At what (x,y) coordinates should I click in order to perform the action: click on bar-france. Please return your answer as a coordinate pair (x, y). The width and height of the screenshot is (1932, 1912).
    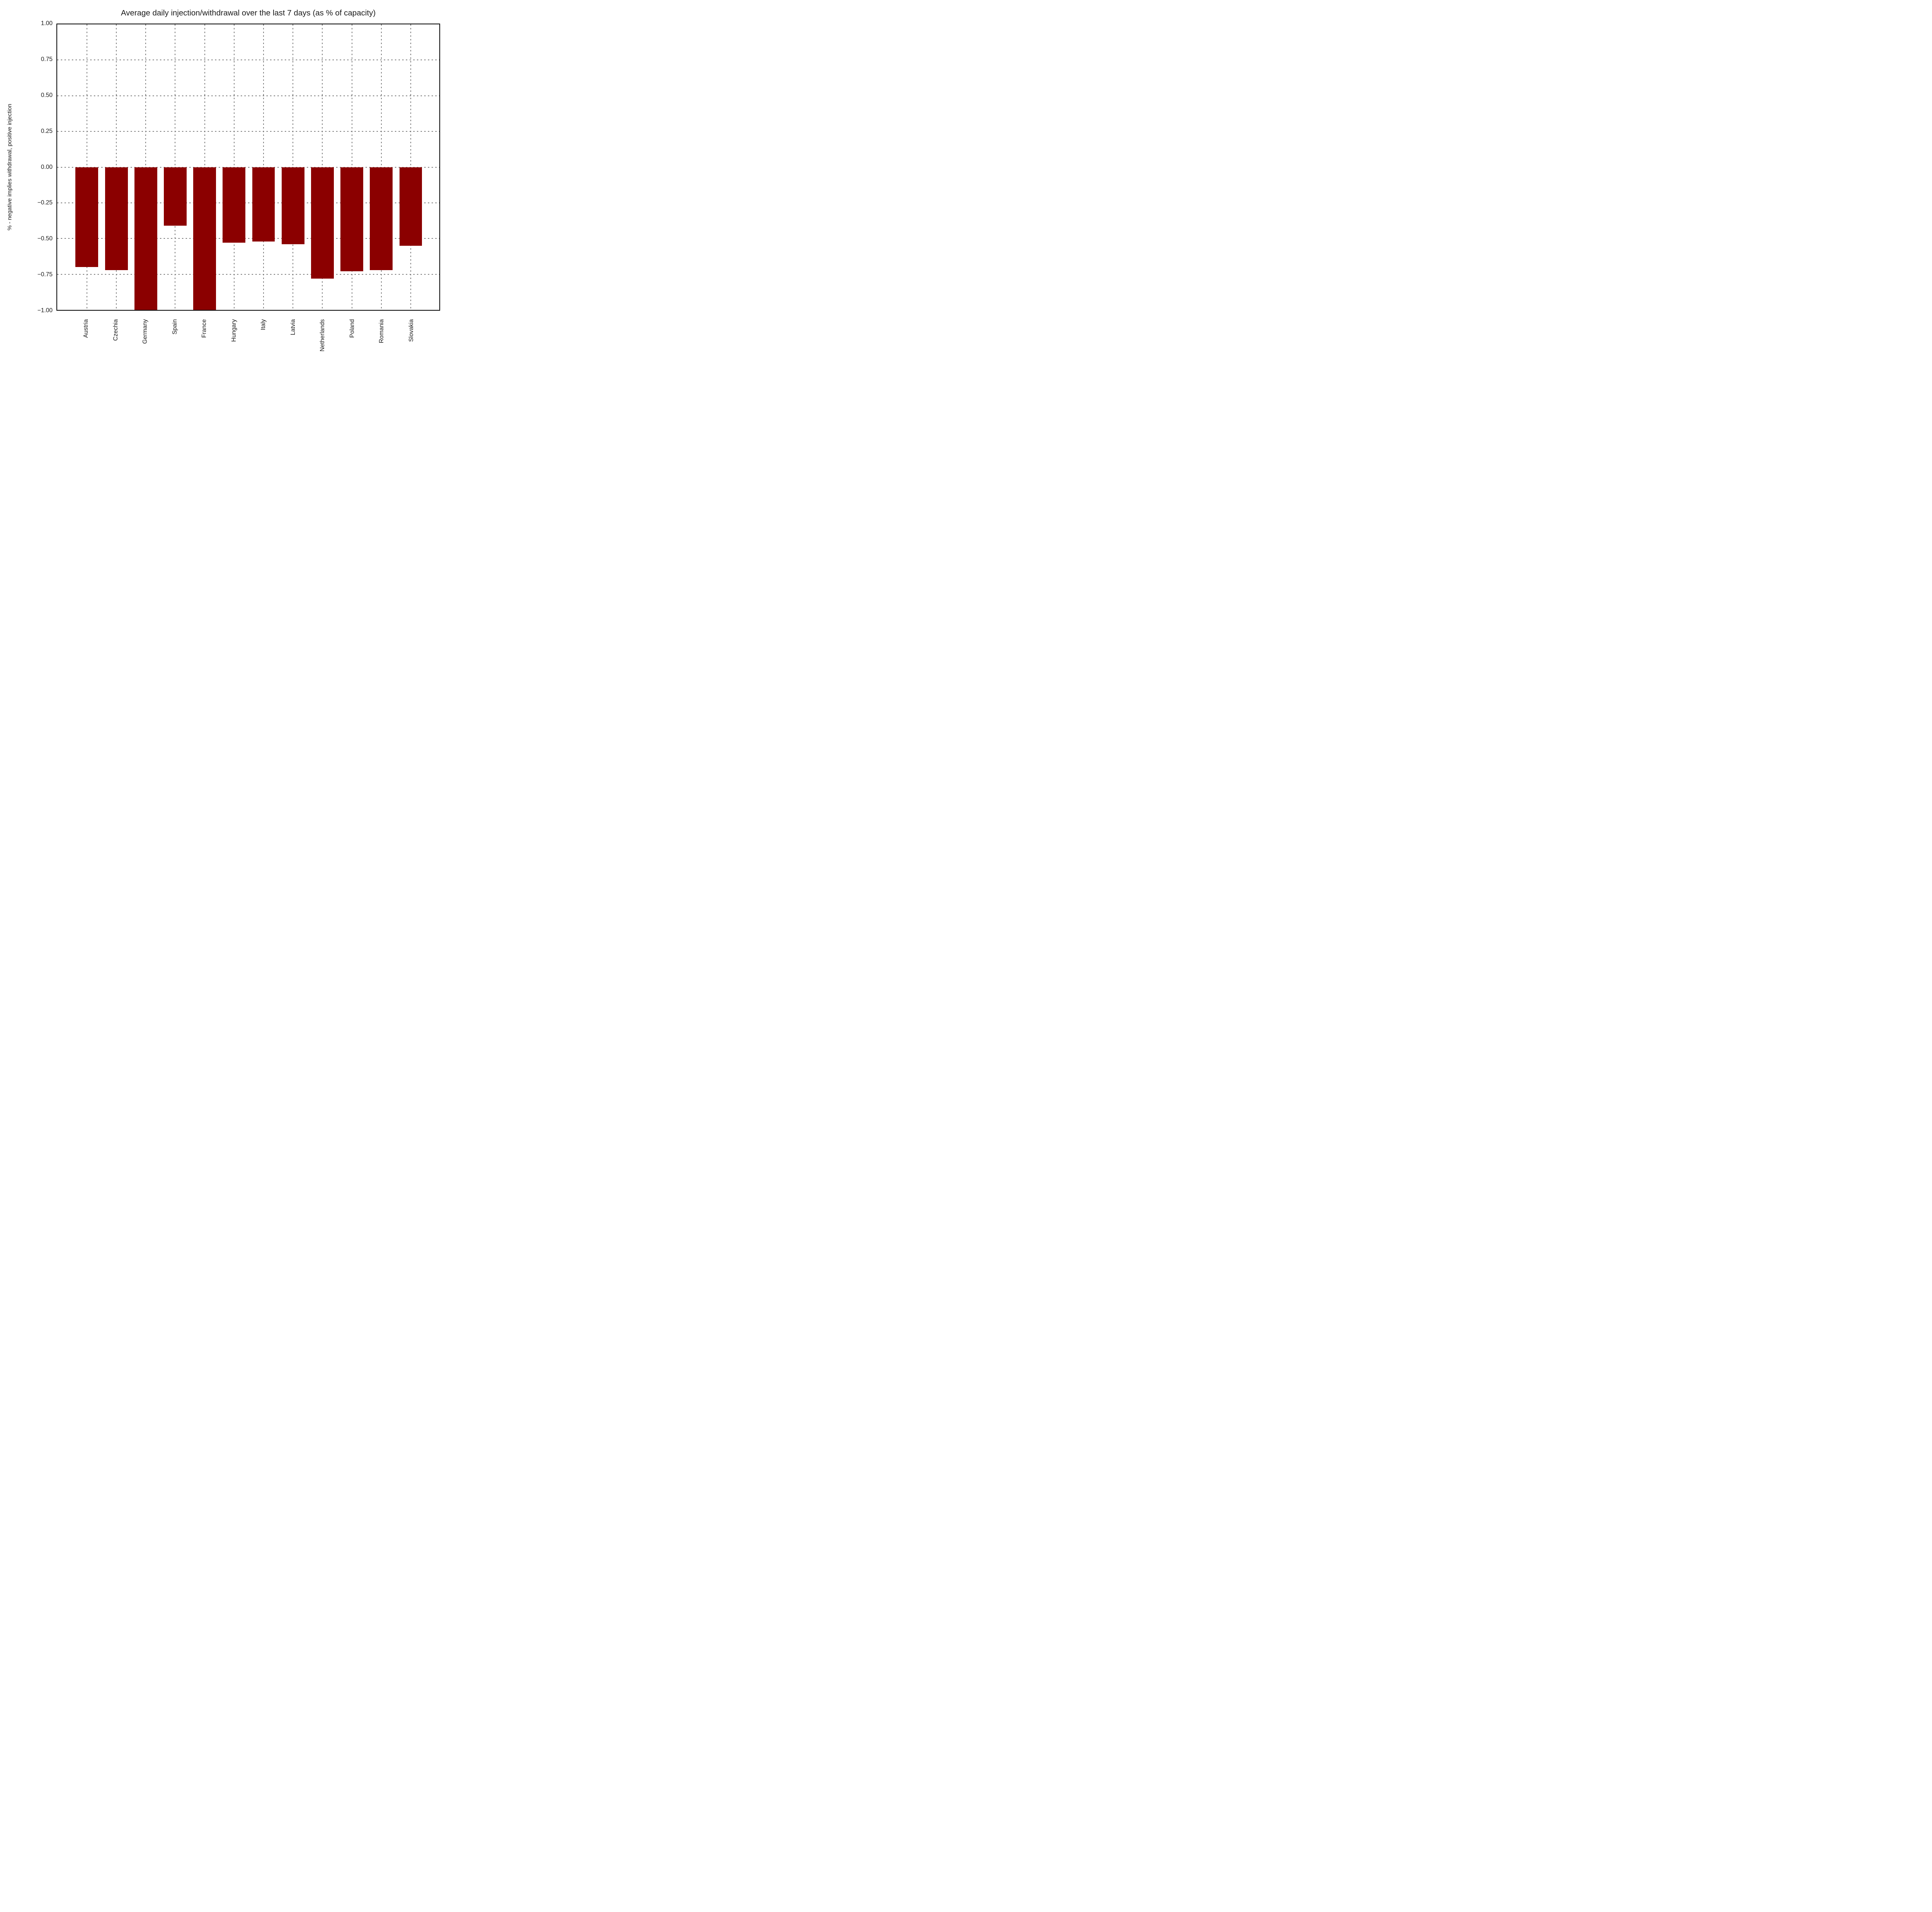
    Looking at the image, I should click on (205, 238).